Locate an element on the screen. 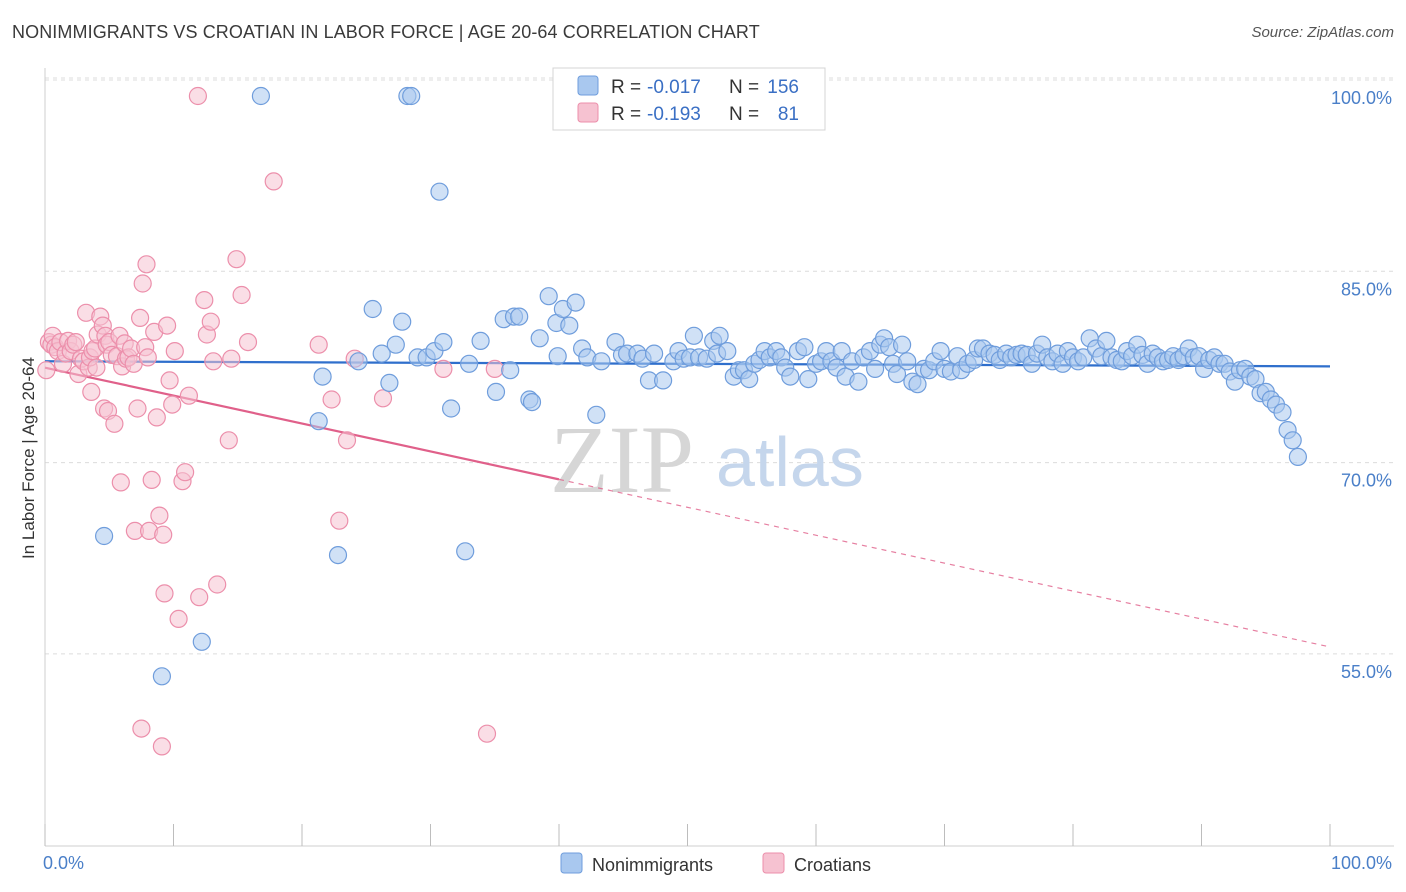  trend-line-croatians-solid is located at coordinates (302, 423).